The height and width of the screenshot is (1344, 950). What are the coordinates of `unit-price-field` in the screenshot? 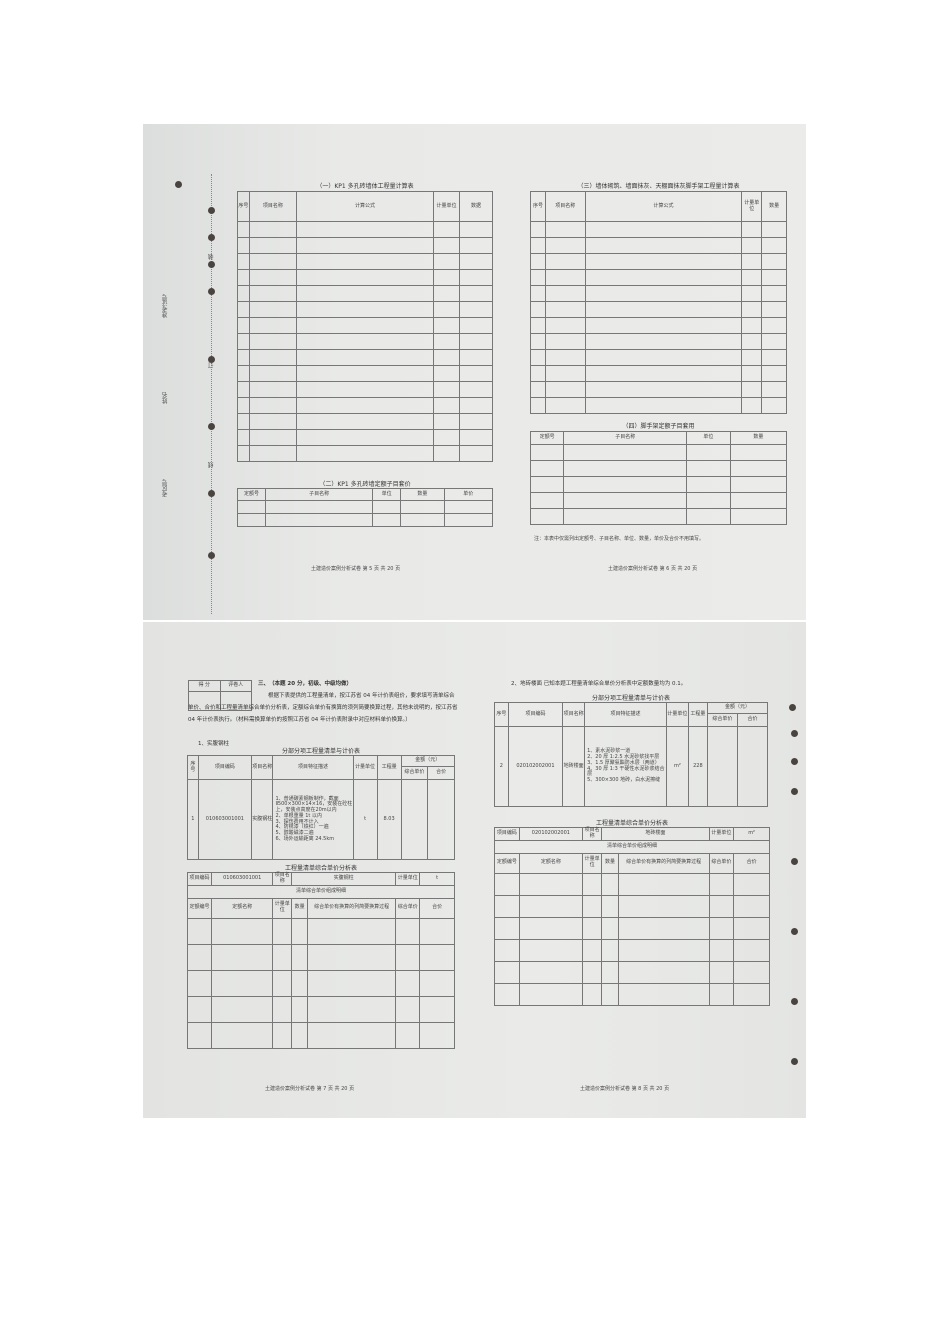 It's located at (414, 819).